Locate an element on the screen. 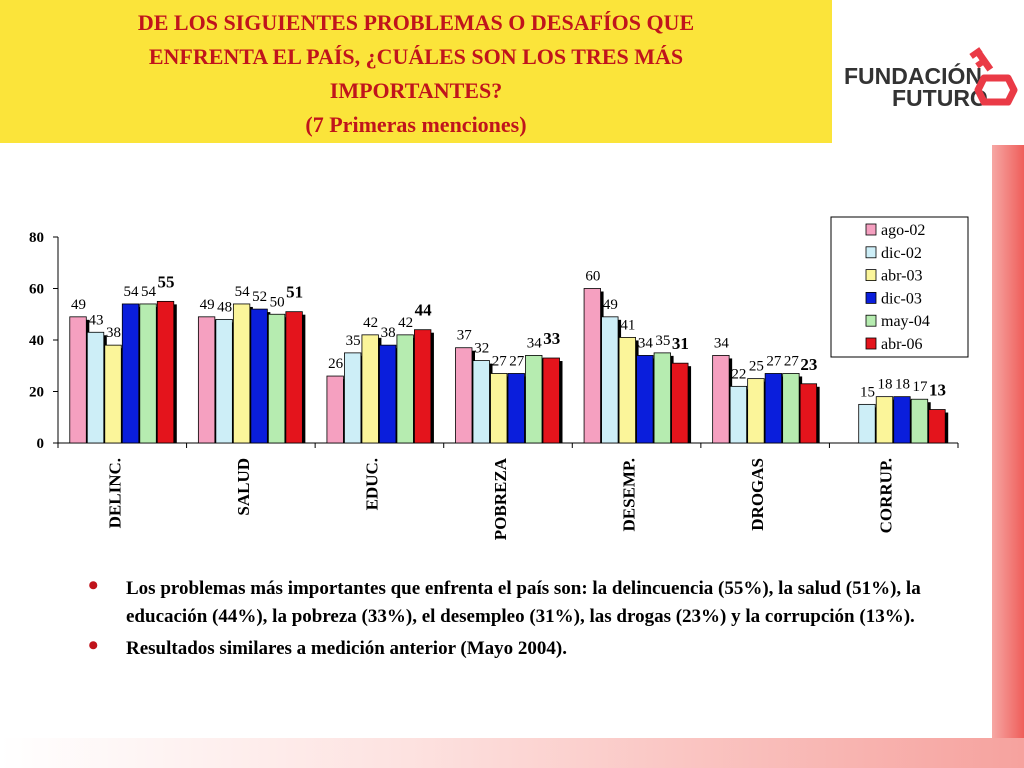  logo-text-line2: FUTURO is located at coordinates (940, 98).